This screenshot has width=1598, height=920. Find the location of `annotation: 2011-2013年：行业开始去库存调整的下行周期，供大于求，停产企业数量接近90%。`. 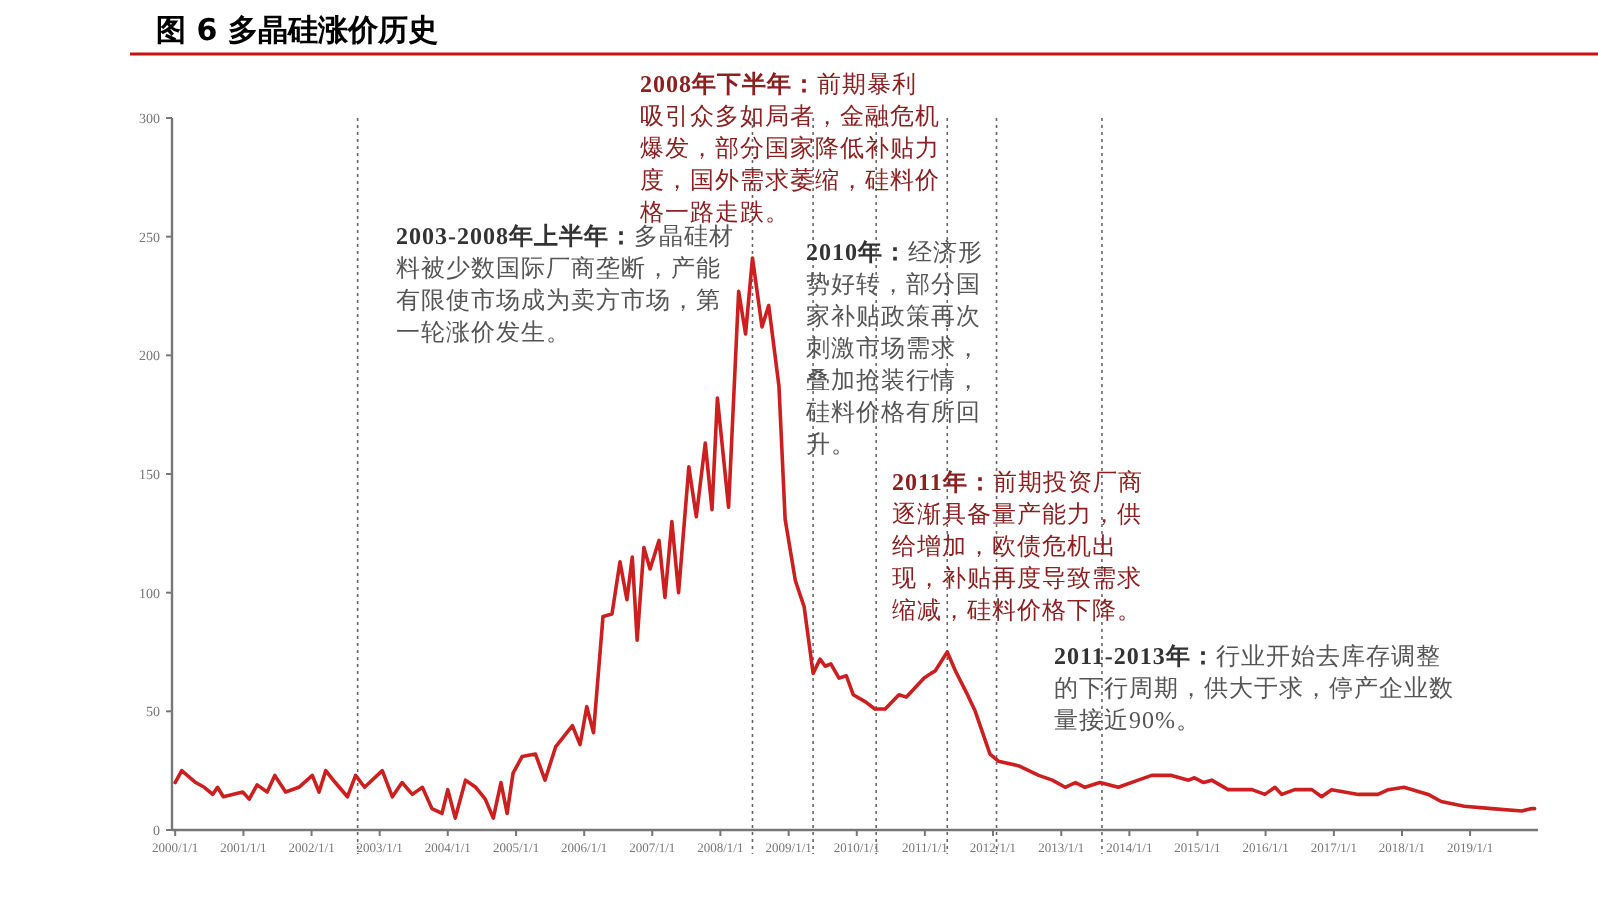

annotation: 2011-2013年：行业开始去库存调整的下行周期，供大于求，停产企业数量接近90%。 is located at coordinates (1254, 688).